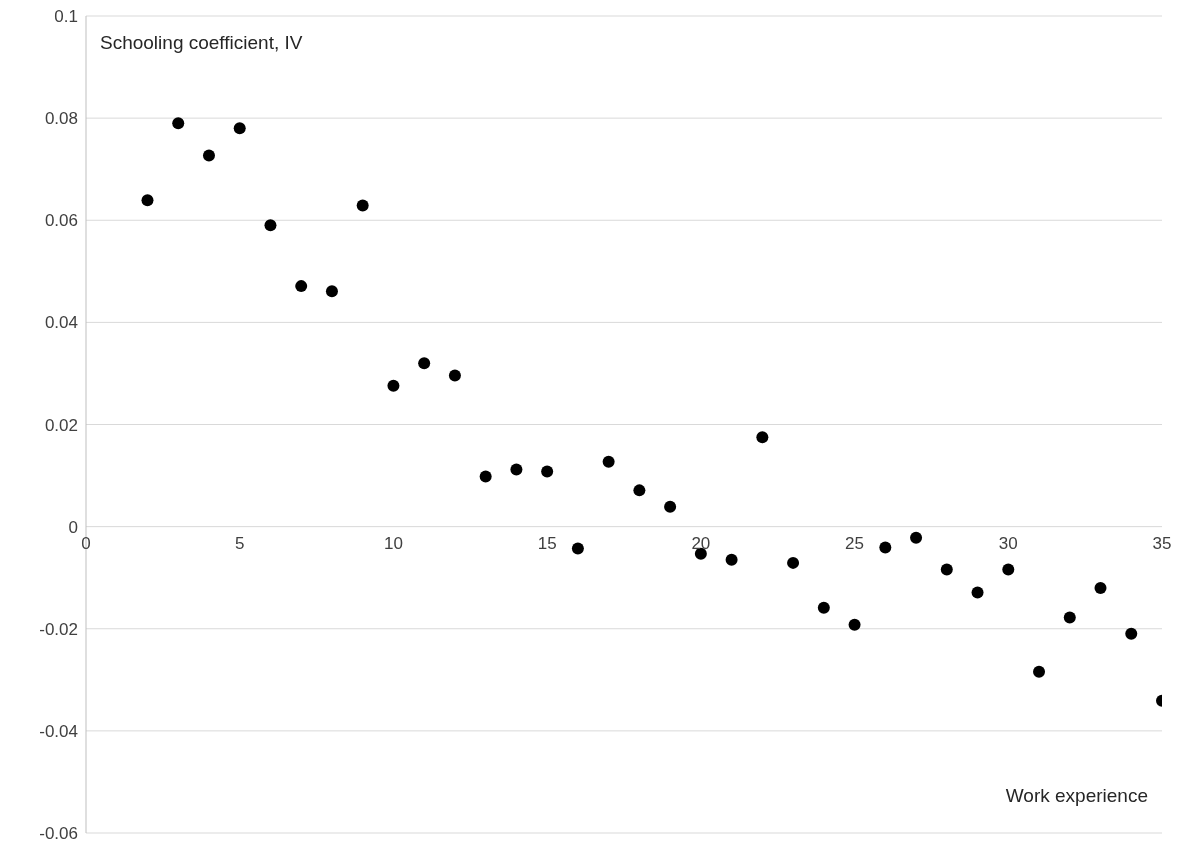 The height and width of the screenshot is (847, 1184). What do you see at coordinates (61, 323) in the screenshot?
I see `y-tick-label: 0.04` at bounding box center [61, 323].